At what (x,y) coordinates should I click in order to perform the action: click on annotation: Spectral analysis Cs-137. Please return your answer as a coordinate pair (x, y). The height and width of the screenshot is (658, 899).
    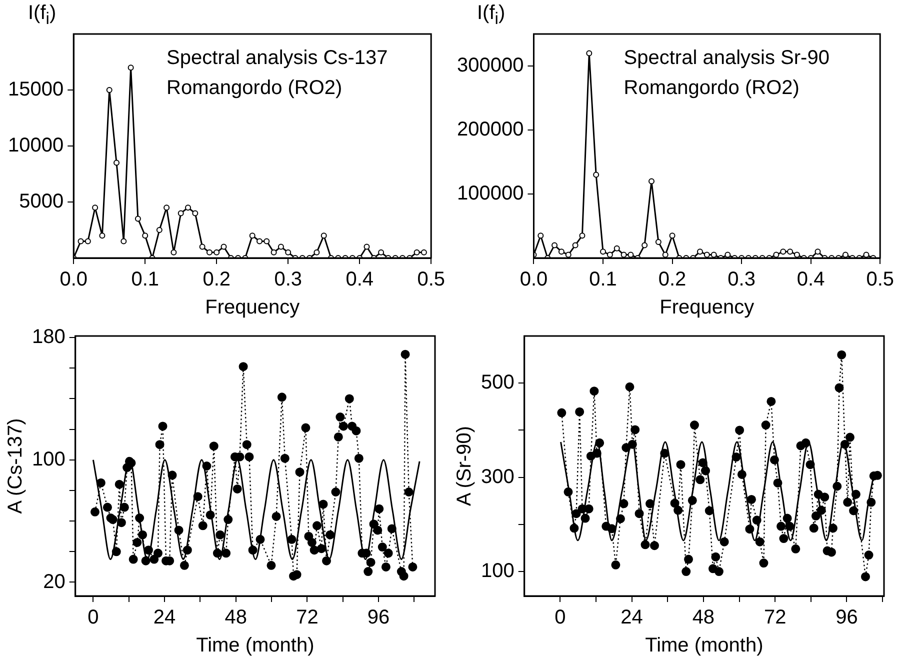
    Looking at the image, I should click on (277, 58).